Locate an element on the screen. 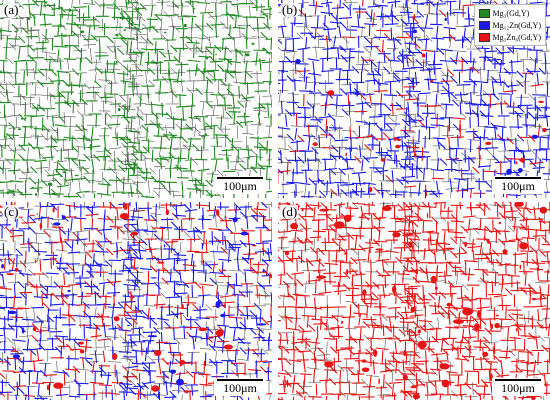  legend-item-mg3gdy: Mg₃(Gd,Y) is located at coordinates (509, 13).